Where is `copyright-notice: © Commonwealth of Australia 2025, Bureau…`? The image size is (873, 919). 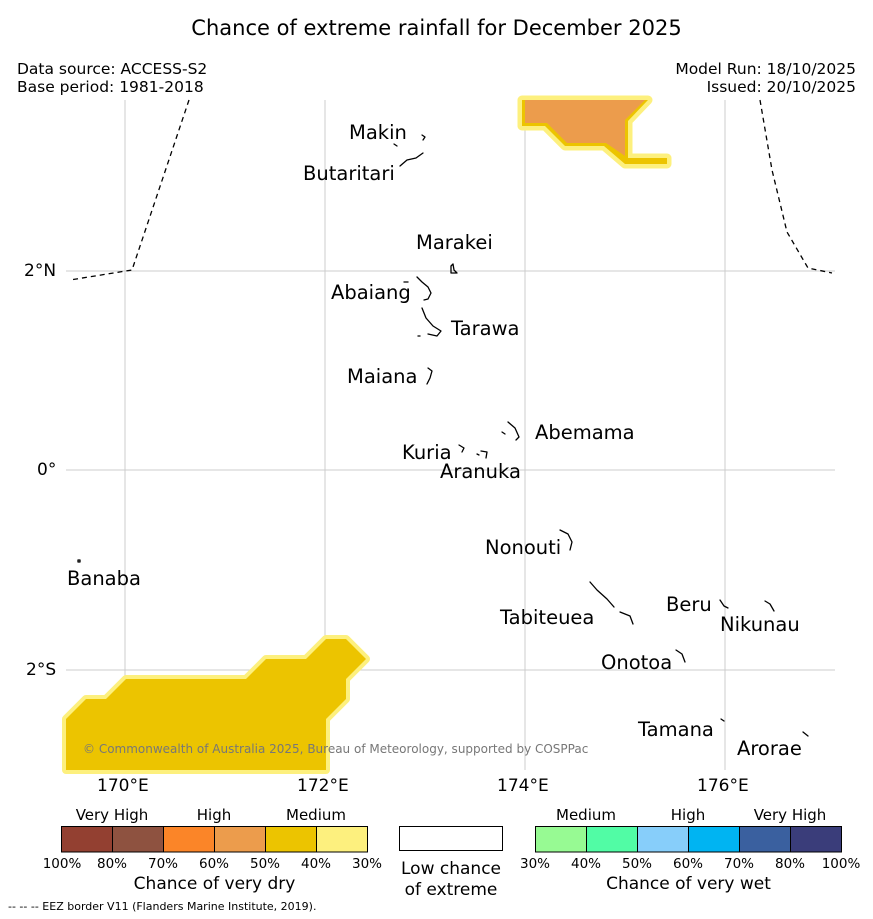 copyright-notice: © Commonwealth of Australia 2025, Bureau… is located at coordinates (336, 749).